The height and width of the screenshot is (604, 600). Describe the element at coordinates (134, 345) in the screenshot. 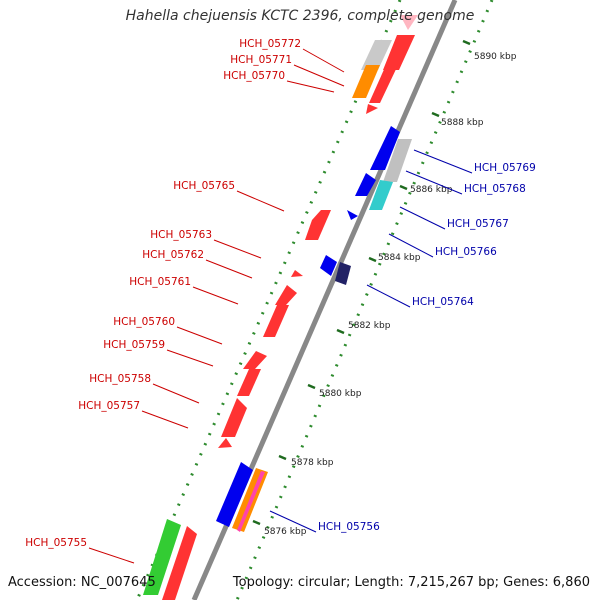

I see `gene-label: HCH_05759` at that location.